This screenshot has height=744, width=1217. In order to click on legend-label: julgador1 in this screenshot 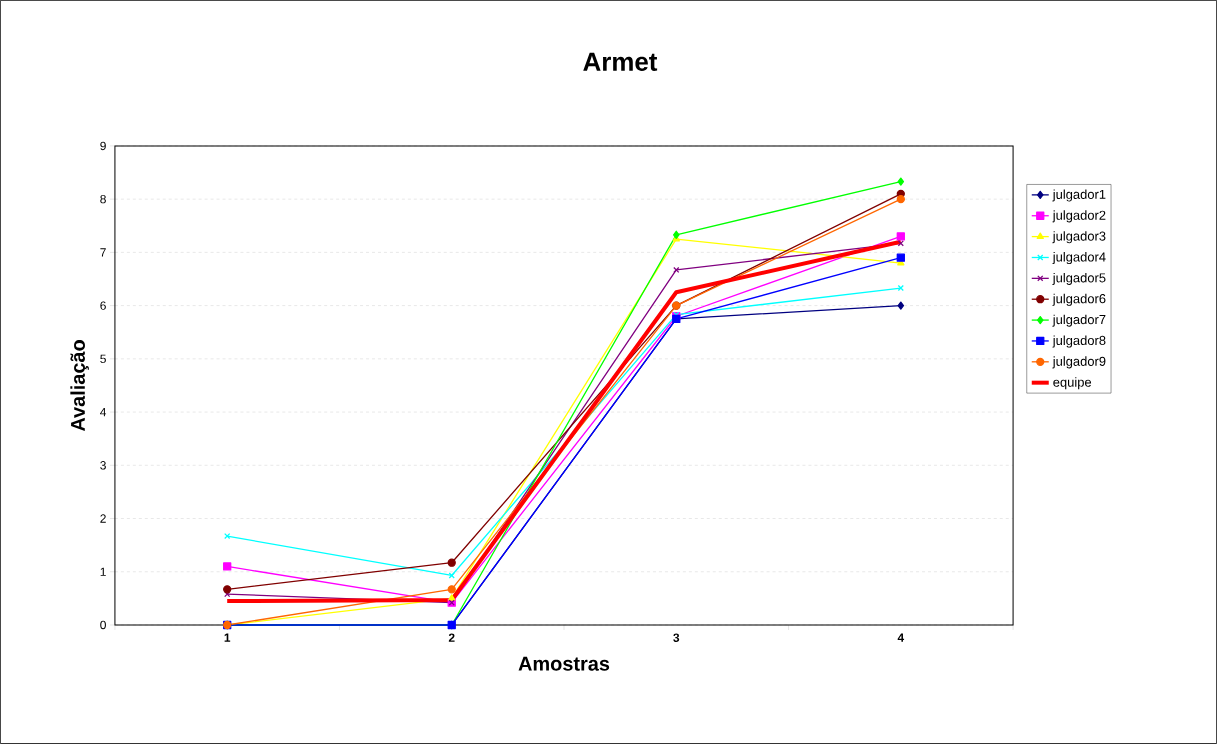, I will do `click(1079, 195)`.